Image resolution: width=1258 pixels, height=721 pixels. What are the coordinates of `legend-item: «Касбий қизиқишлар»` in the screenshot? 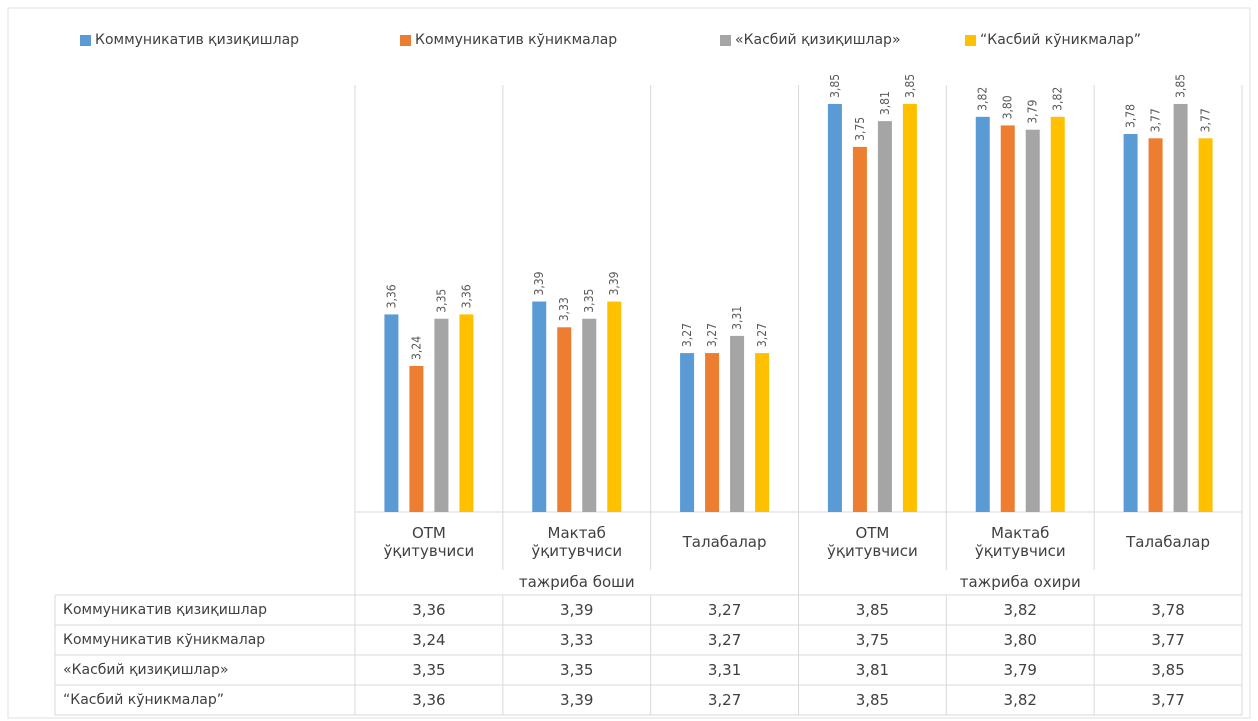 It's located at (810, 40).